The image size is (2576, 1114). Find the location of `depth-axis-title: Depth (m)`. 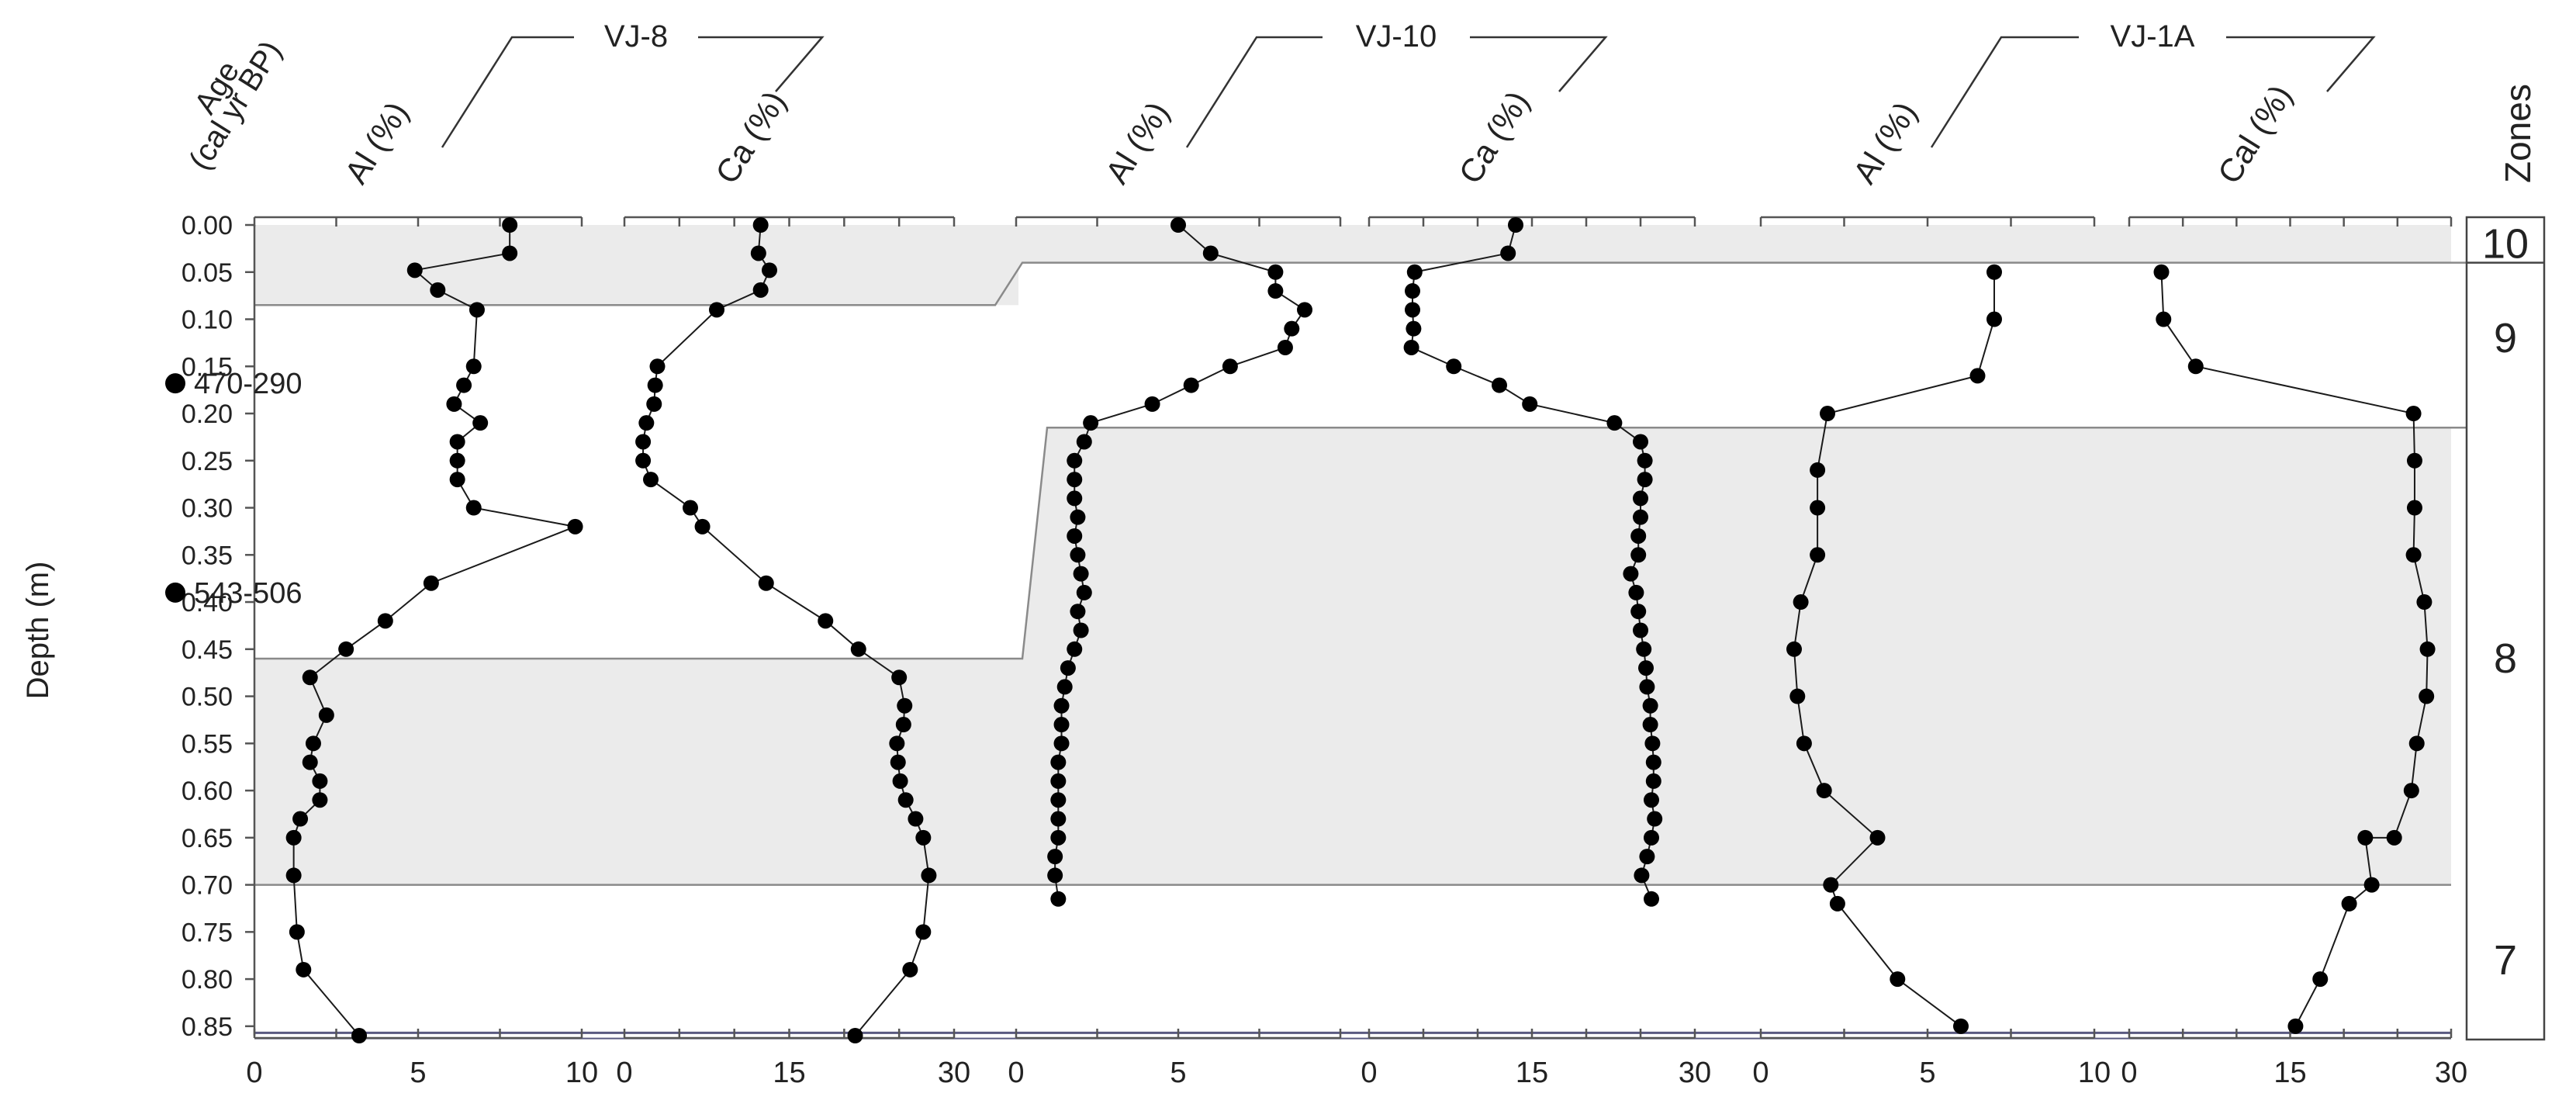

depth-axis-title: Depth (m) is located at coordinates (38, 631).